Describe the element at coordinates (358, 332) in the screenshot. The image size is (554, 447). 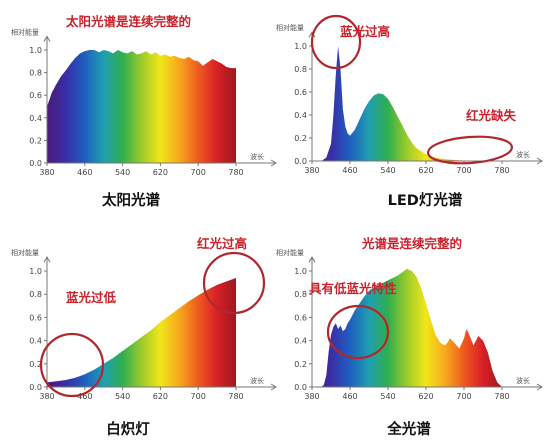
I see `highlight-circle-low-blue` at that location.